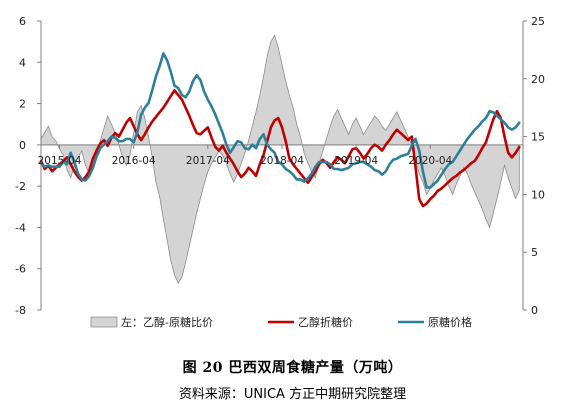 The width and height of the screenshot is (585, 412). Describe the element at coordinates (20, 186) in the screenshot. I see `left-axis-tick-label: -2` at that location.